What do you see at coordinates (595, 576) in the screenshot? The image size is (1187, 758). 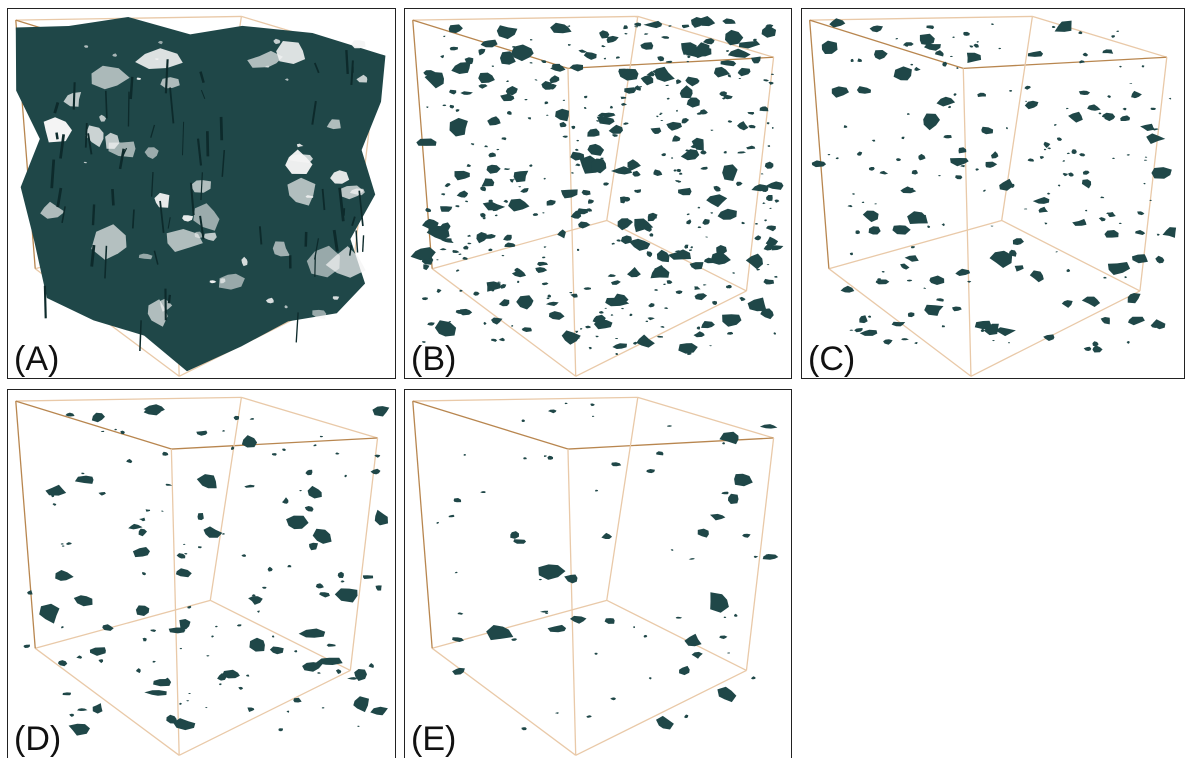 I see `cube-render-e` at bounding box center [595, 576].